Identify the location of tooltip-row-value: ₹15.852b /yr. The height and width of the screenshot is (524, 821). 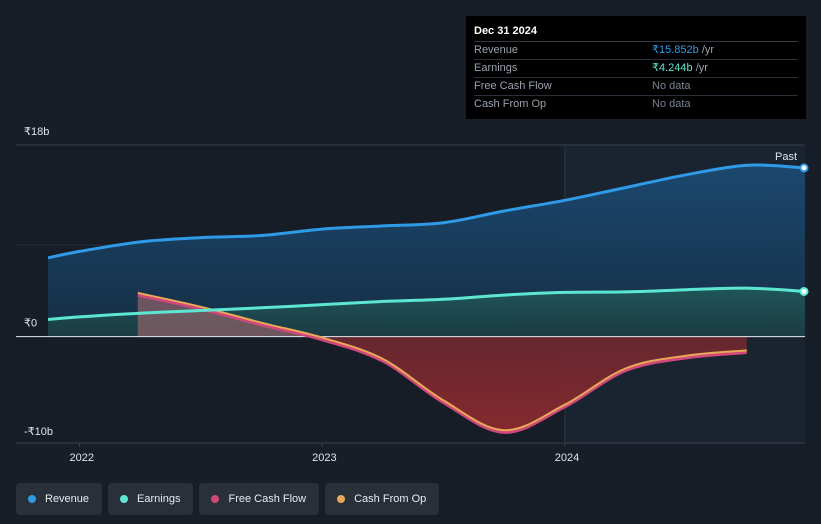
(683, 50).